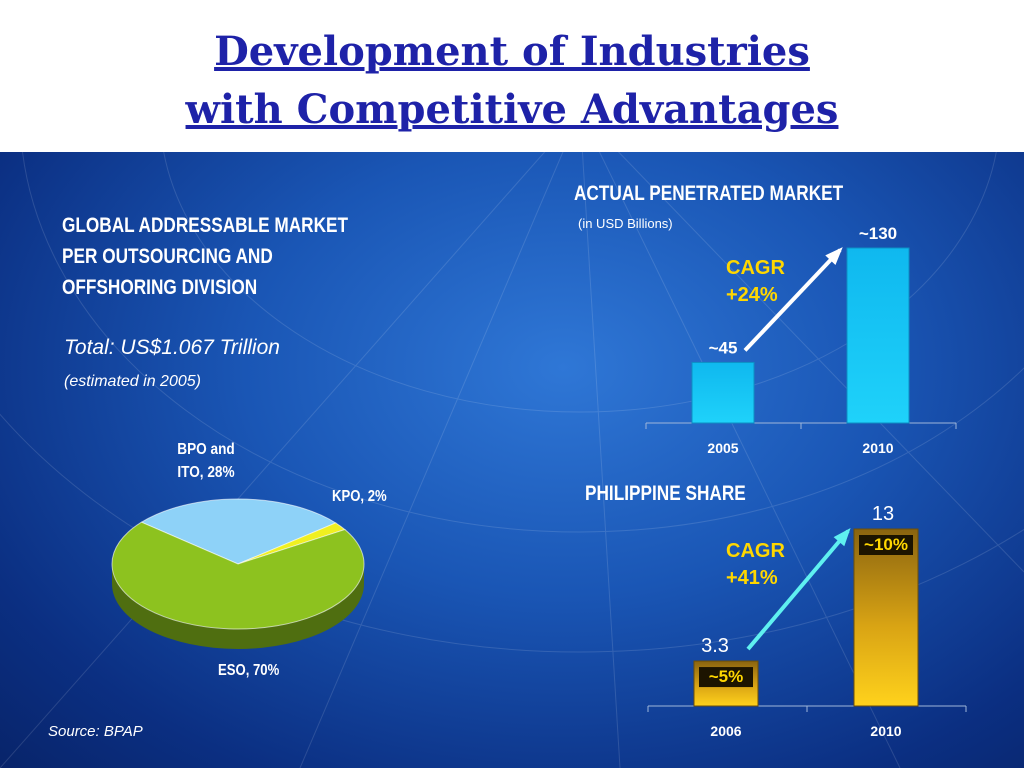  What do you see at coordinates (883, 514) in the screenshot?
I see `share-value-label-2010: 13` at bounding box center [883, 514].